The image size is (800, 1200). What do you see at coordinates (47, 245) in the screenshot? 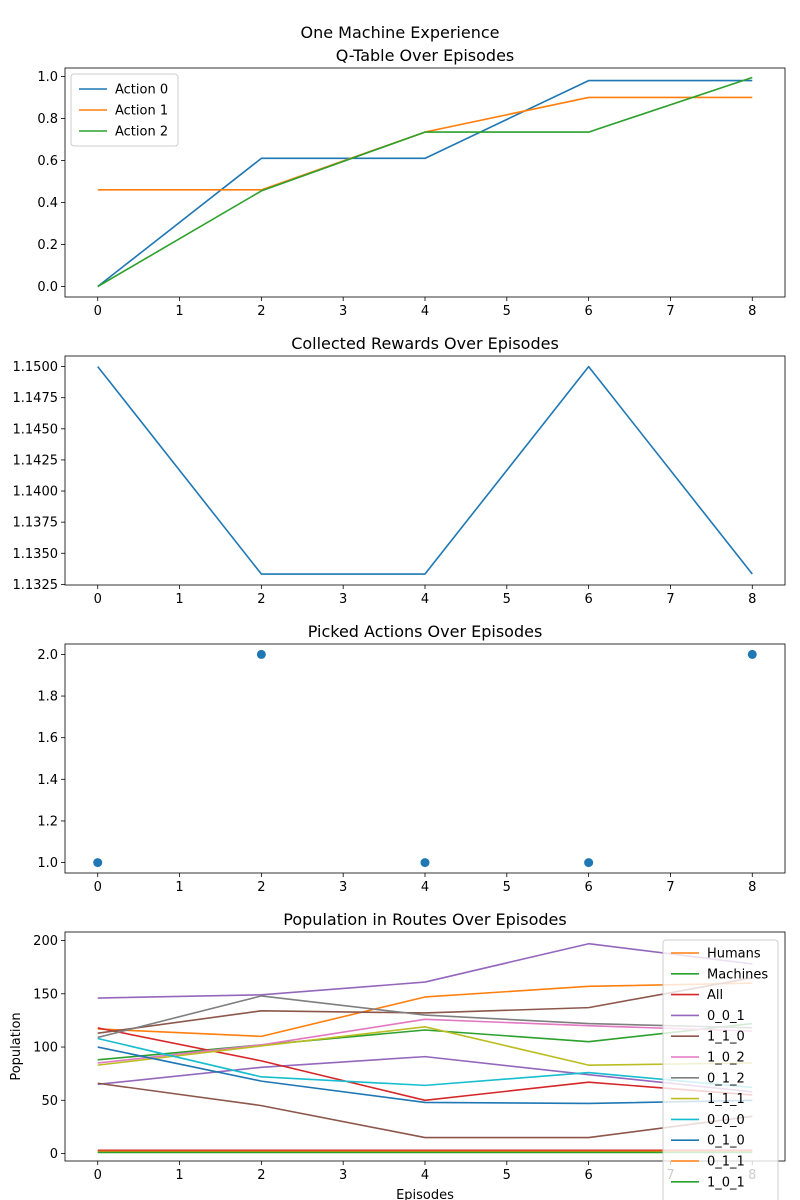
I see `y-tick-label: 0.2` at bounding box center [47, 245].